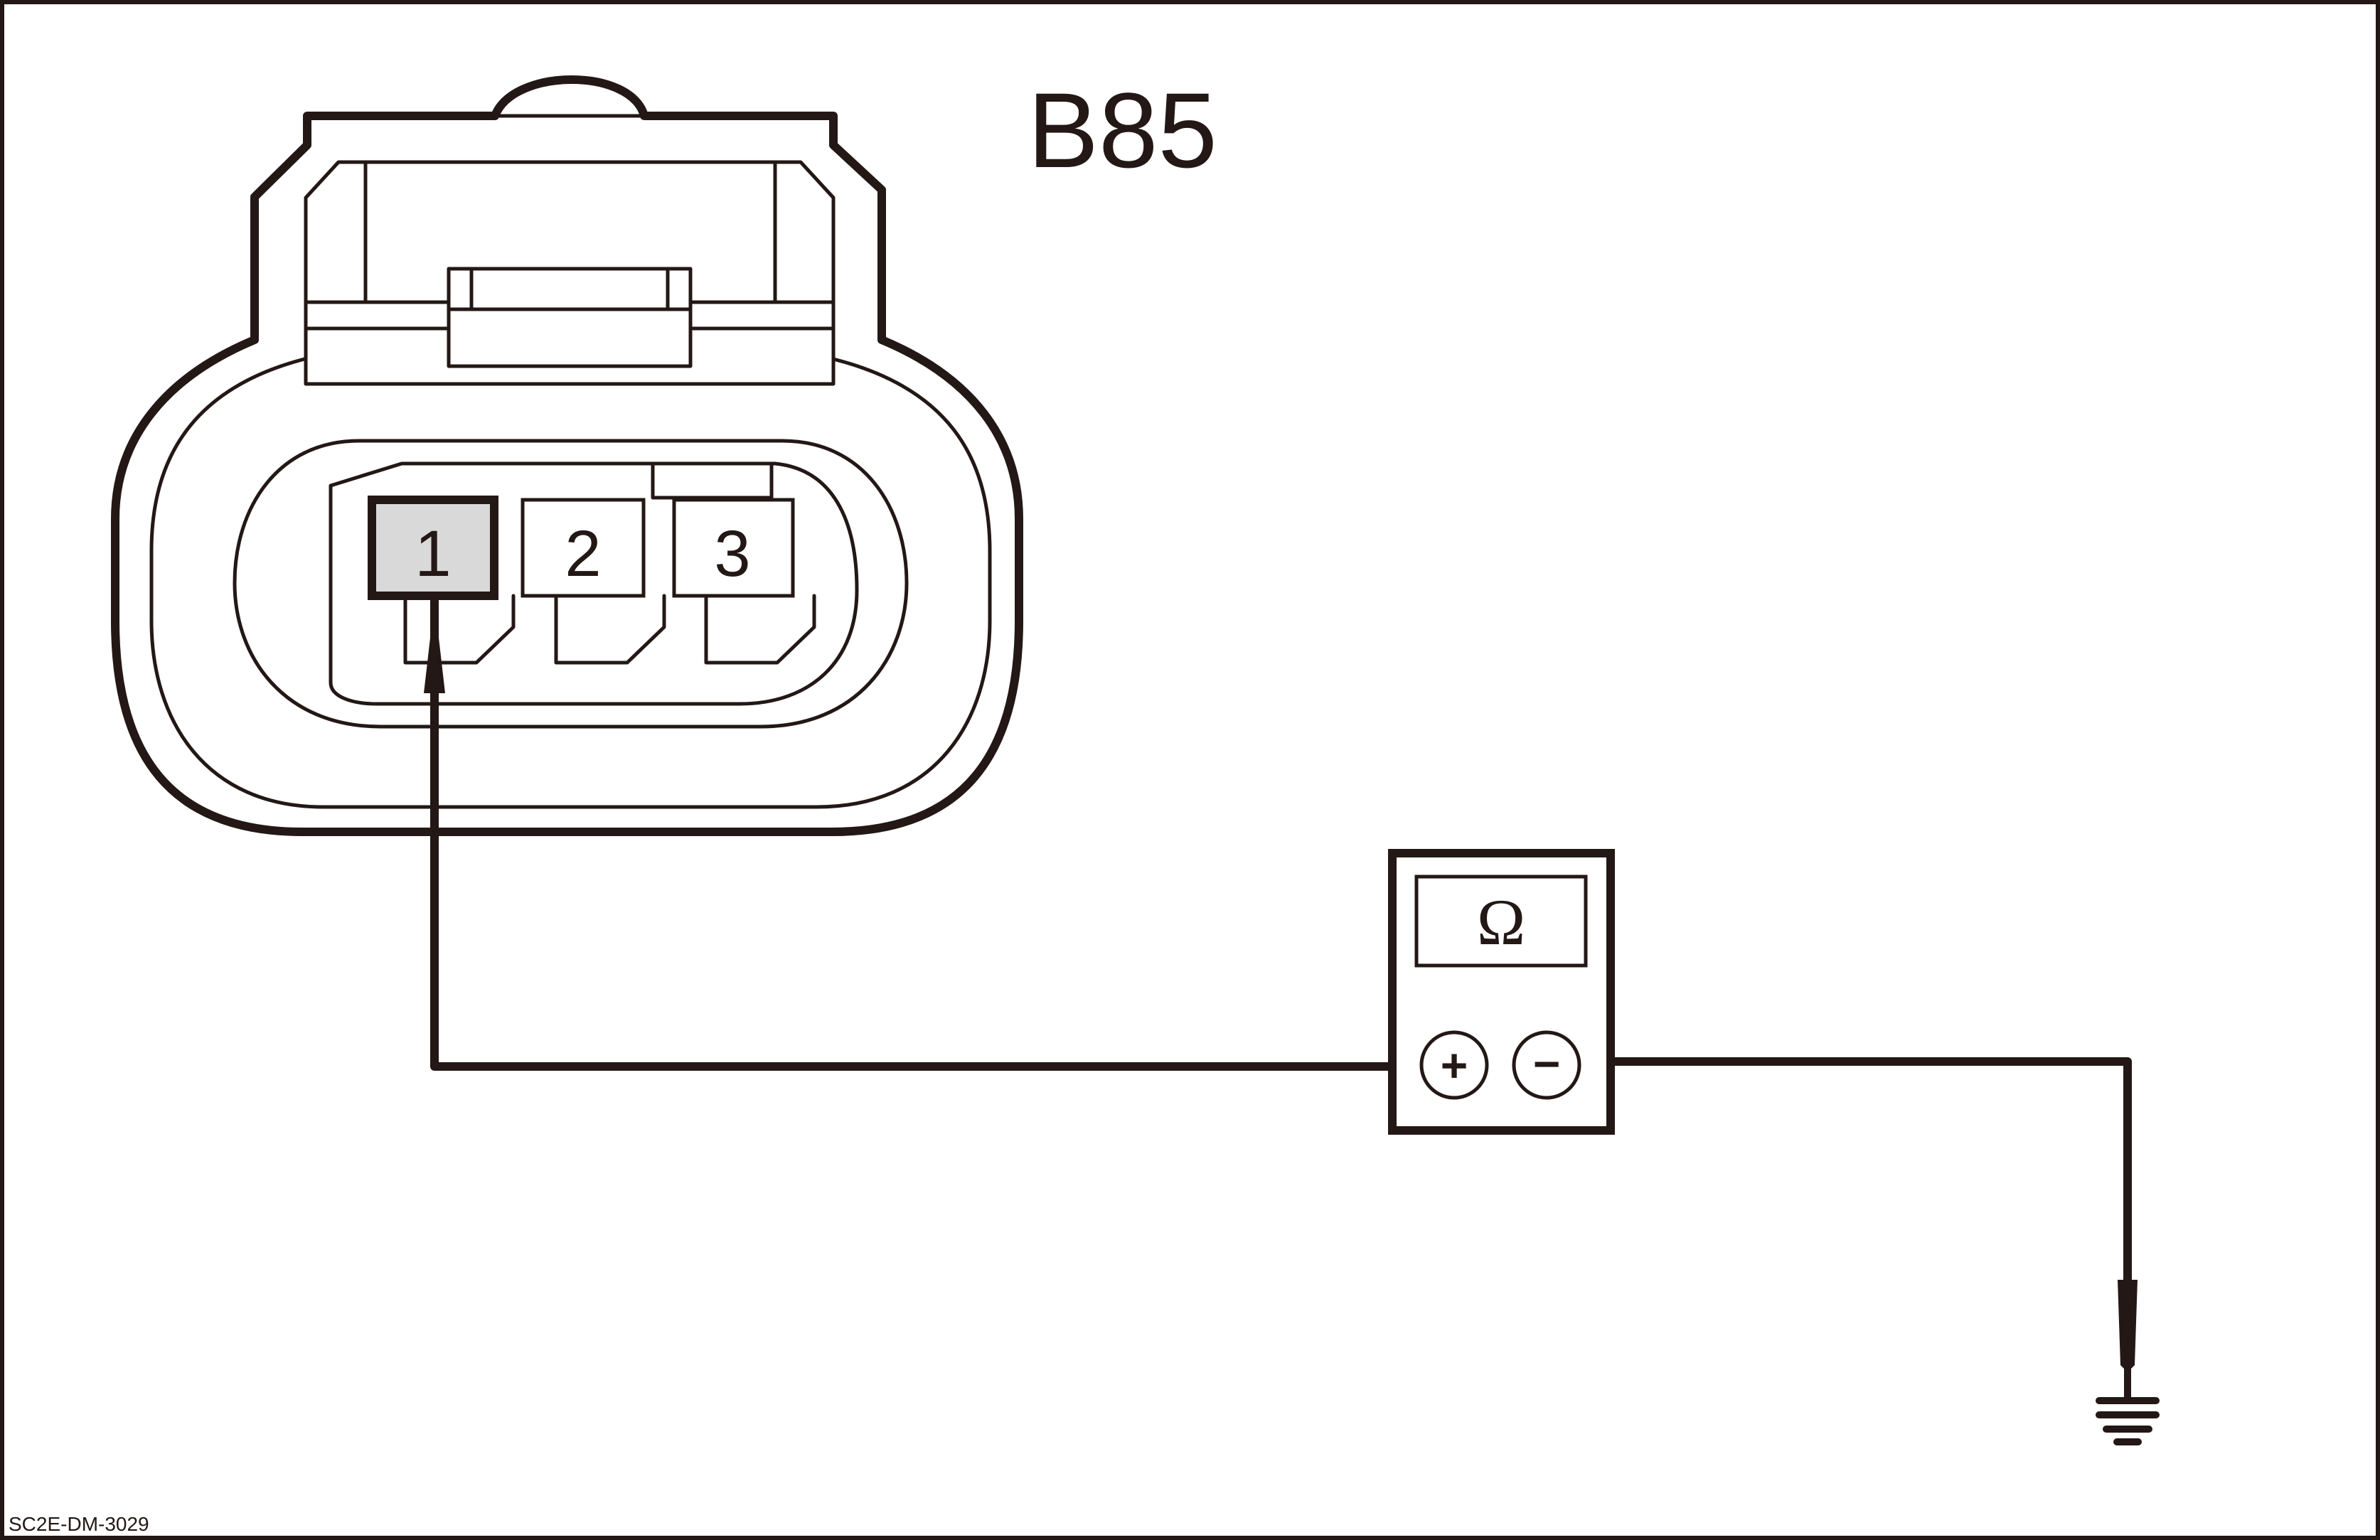  I want to click on pin-3: 3, so click(744, 581).